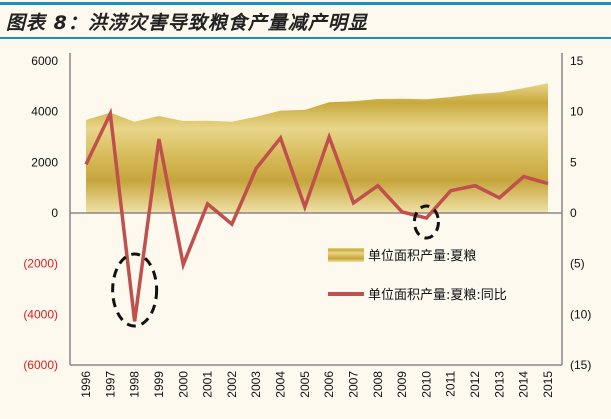 The height and width of the screenshot is (419, 611). What do you see at coordinates (437, 295) in the screenshot?
I see `legend-label-line: 单位面积产量:夏粮:同比` at bounding box center [437, 295].